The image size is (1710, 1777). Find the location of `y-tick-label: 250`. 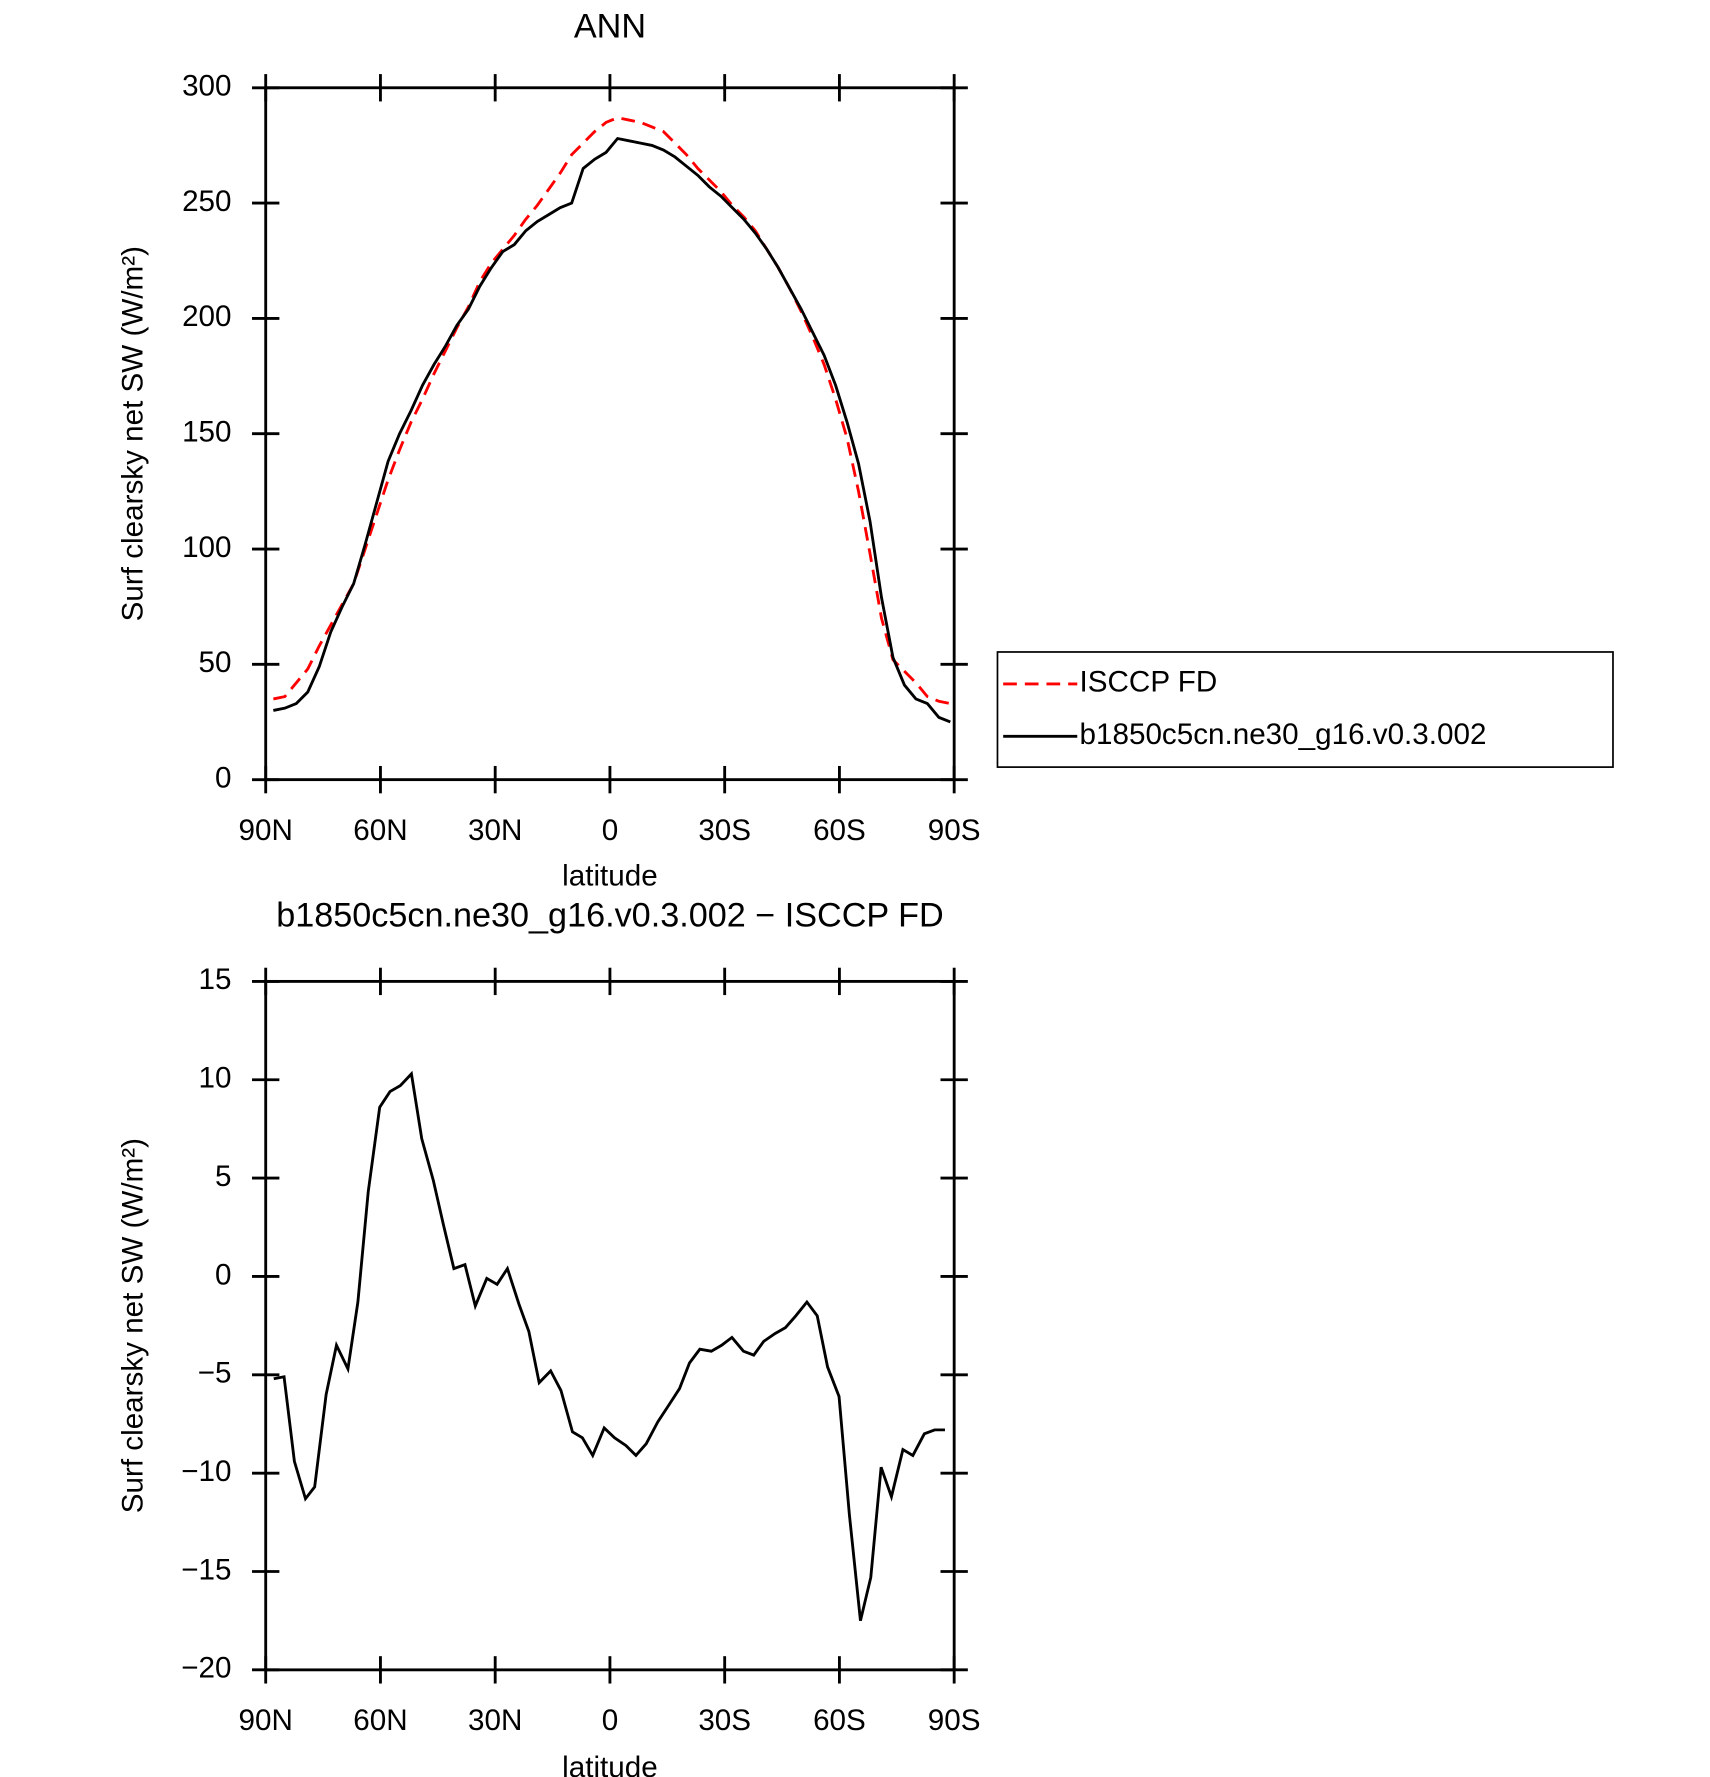

y-tick-label: 250 is located at coordinates (206, 201).